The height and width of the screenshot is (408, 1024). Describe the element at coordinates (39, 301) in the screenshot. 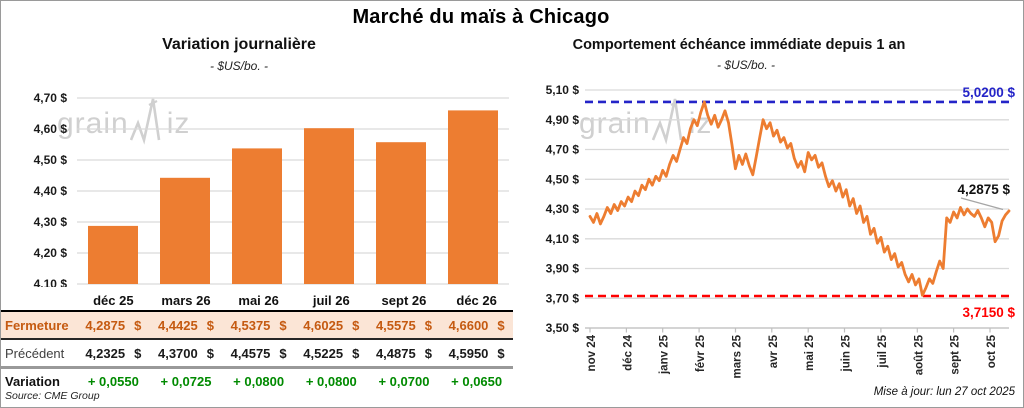

I see `table-corner` at that location.